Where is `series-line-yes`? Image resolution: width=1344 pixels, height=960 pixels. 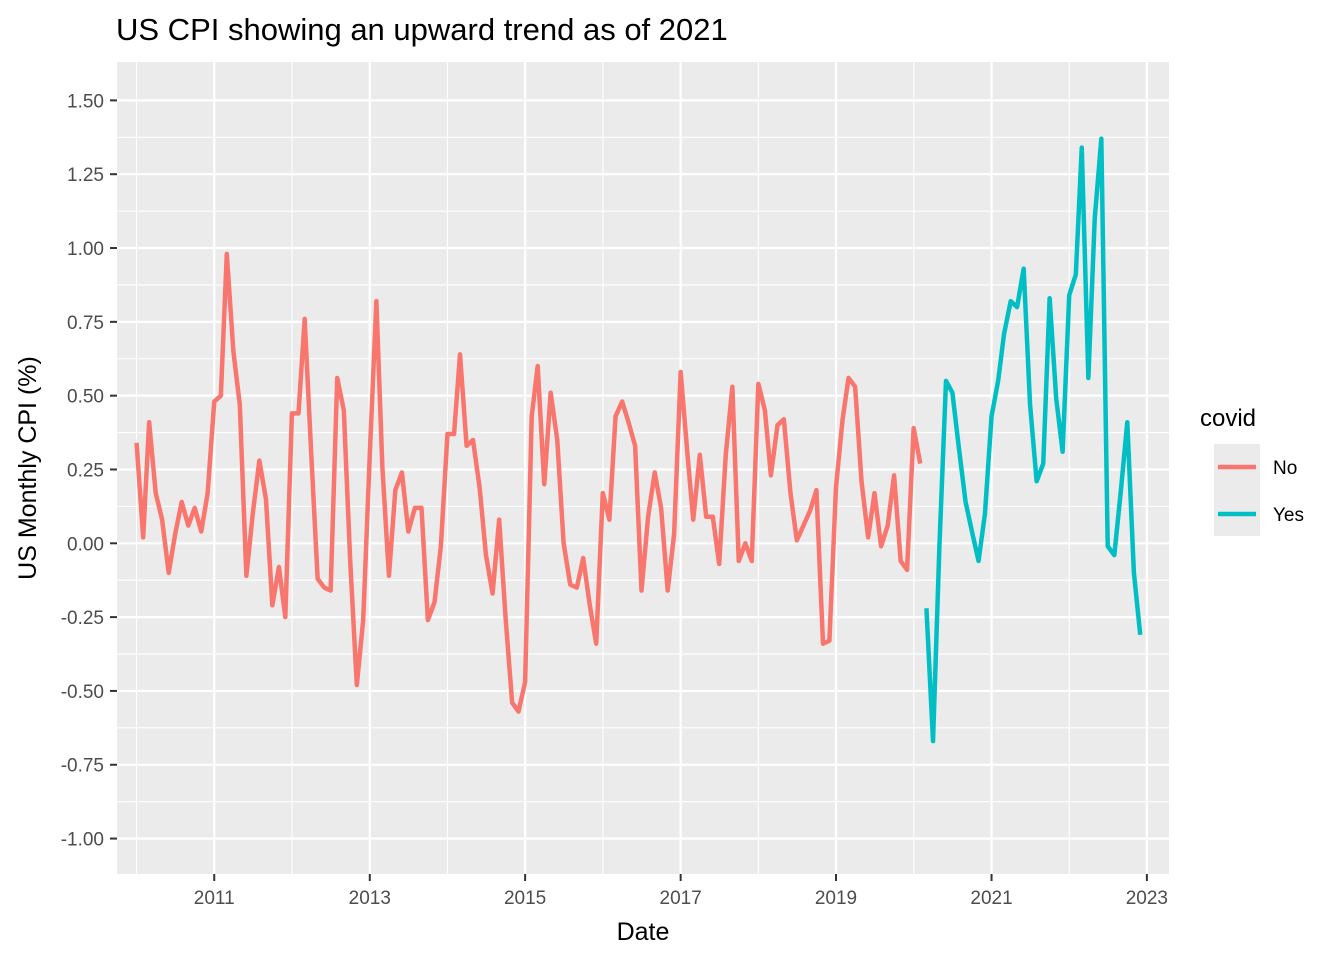 series-line-yes is located at coordinates (1033, 440).